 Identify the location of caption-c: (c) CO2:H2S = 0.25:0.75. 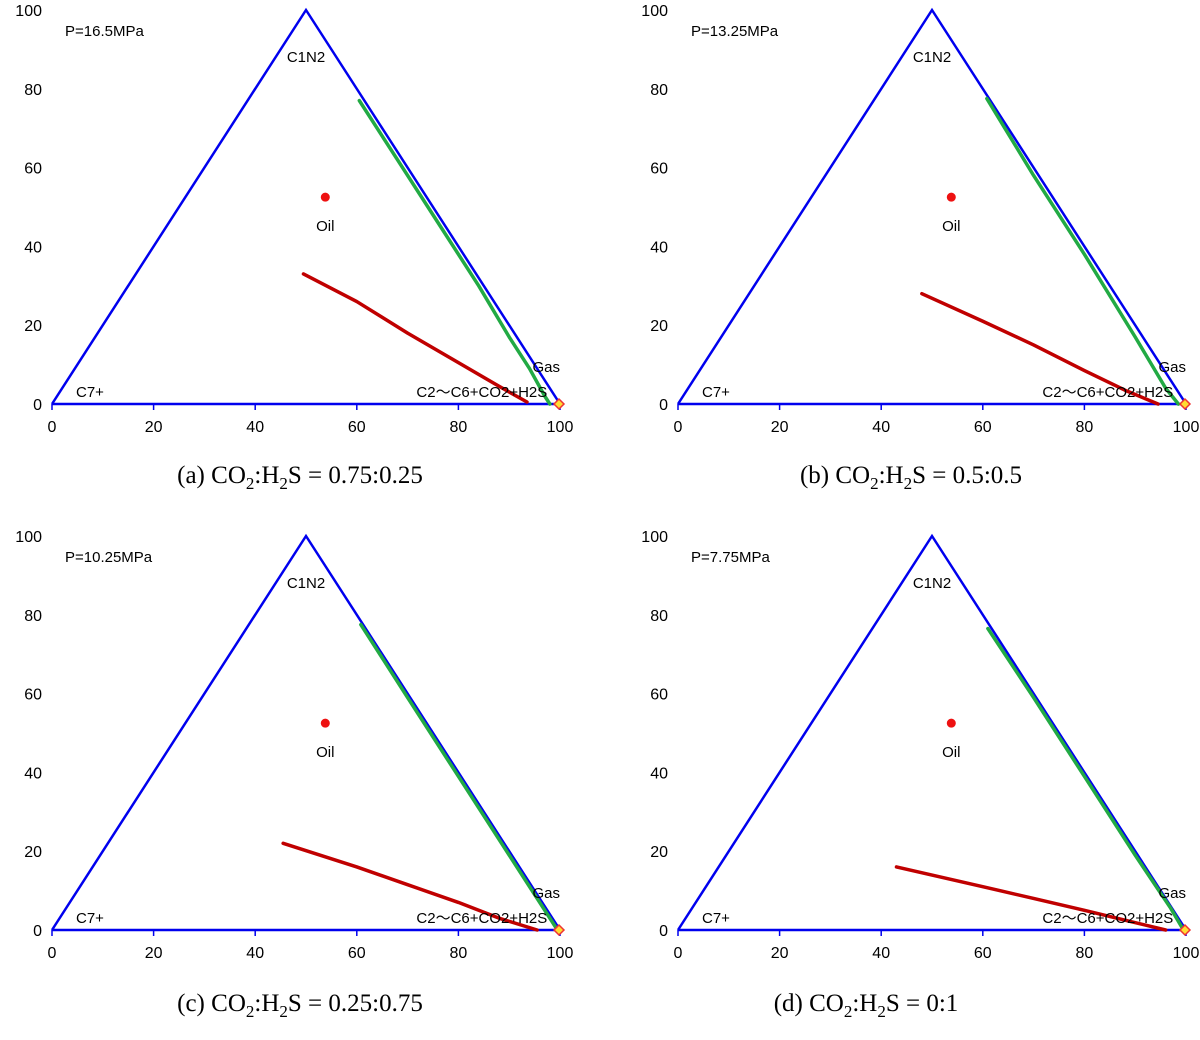
(300, 1005).